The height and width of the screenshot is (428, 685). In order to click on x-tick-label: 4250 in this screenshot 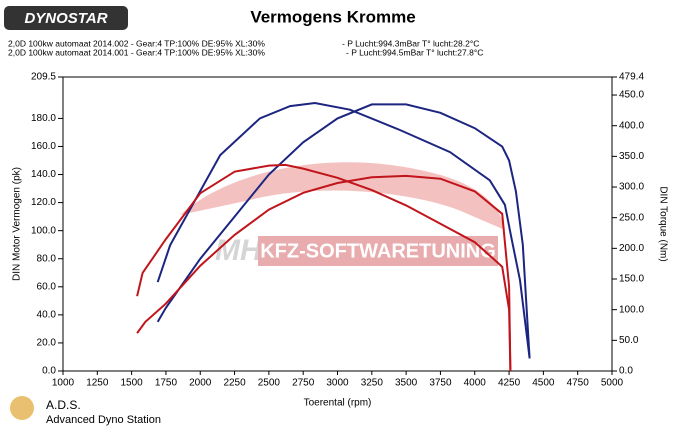, I will do `click(509, 383)`.